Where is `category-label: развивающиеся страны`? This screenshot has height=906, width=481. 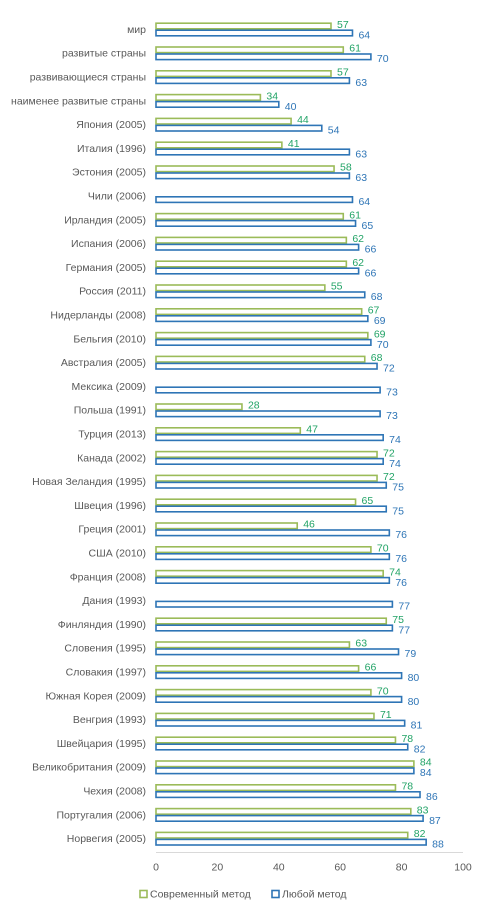
category-label: развивающиеся страны is located at coordinates (88, 78).